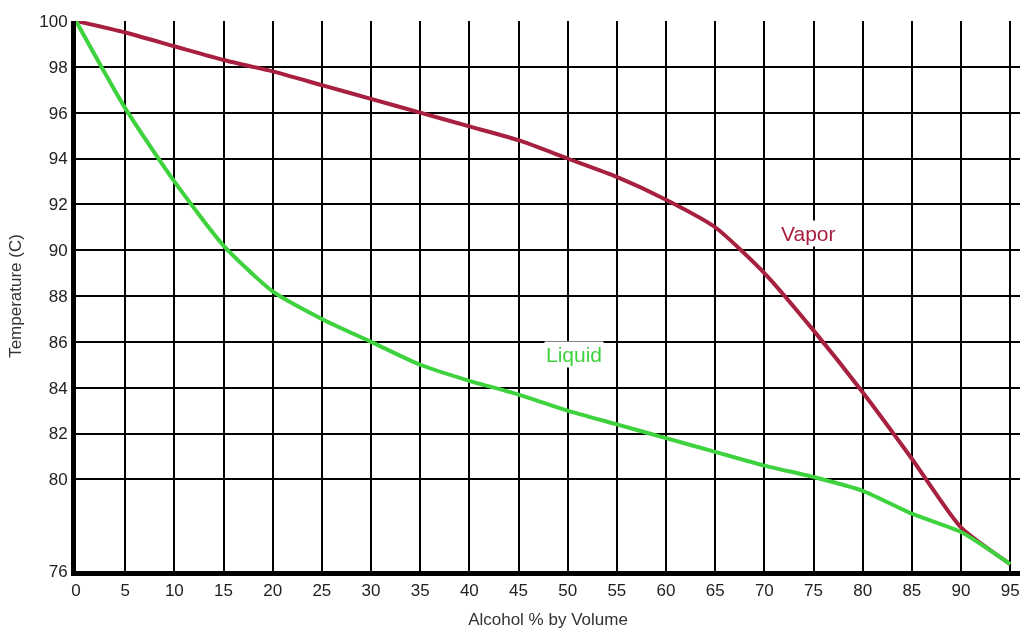 Image resolution: width=1035 pixels, height=639 pixels. I want to click on x-tick-label: 0, so click(76, 591).